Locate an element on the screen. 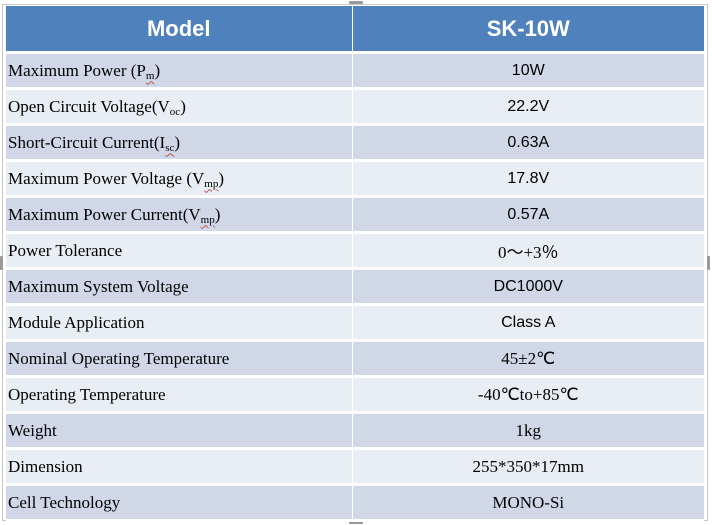  table-row: Dimension 255*350*17mm is located at coordinates (355, 467).